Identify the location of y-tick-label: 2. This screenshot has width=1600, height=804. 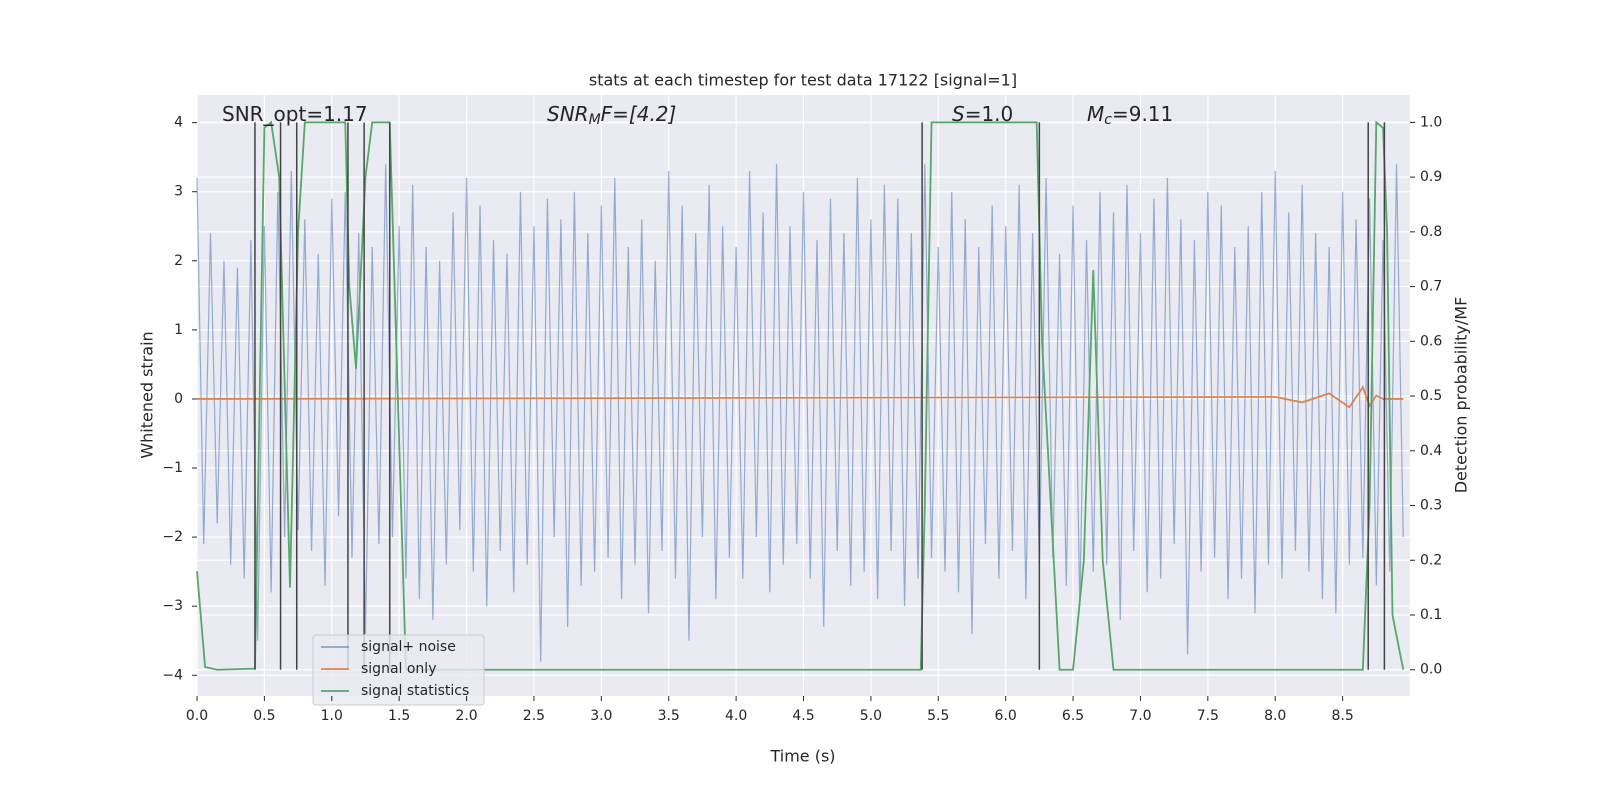
(178, 261).